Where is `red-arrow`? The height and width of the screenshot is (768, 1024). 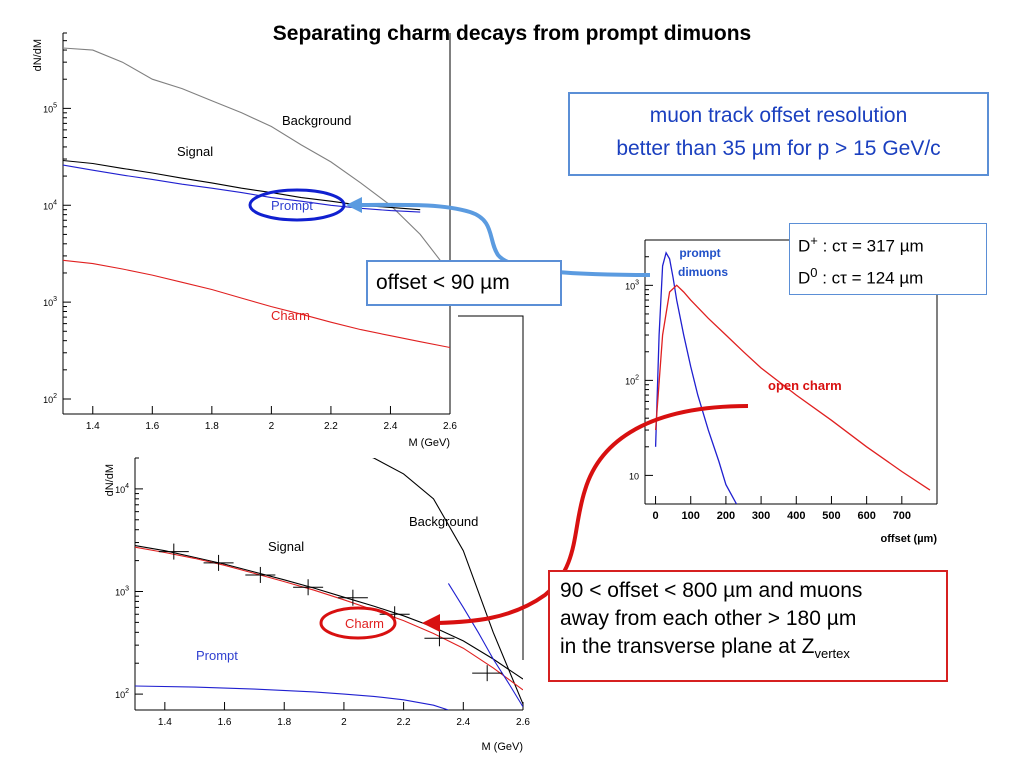 red-arrow is located at coordinates (593, 514).